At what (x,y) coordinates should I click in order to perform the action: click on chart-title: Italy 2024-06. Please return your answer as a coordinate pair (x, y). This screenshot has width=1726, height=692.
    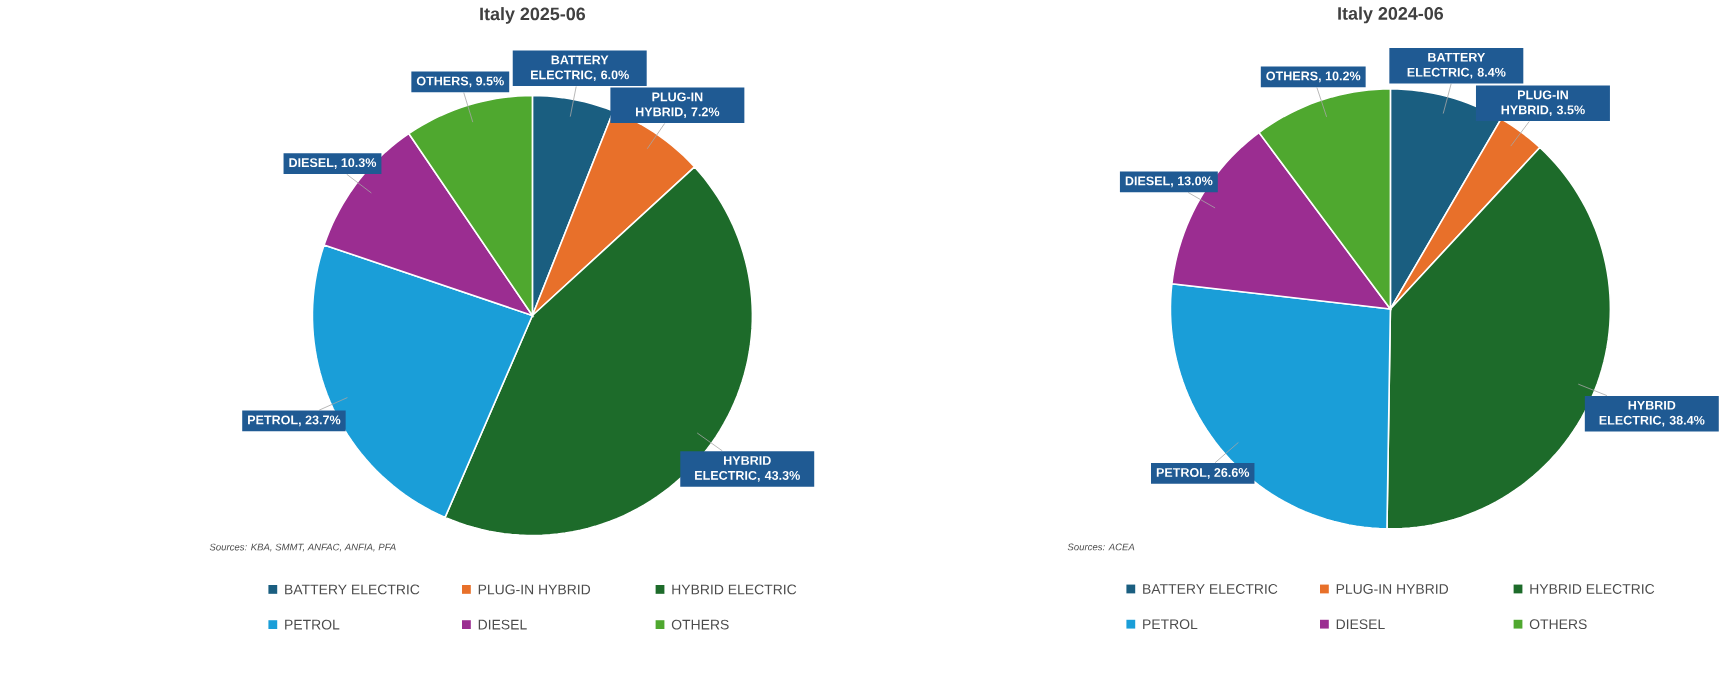
    Looking at the image, I should click on (1391, 15).